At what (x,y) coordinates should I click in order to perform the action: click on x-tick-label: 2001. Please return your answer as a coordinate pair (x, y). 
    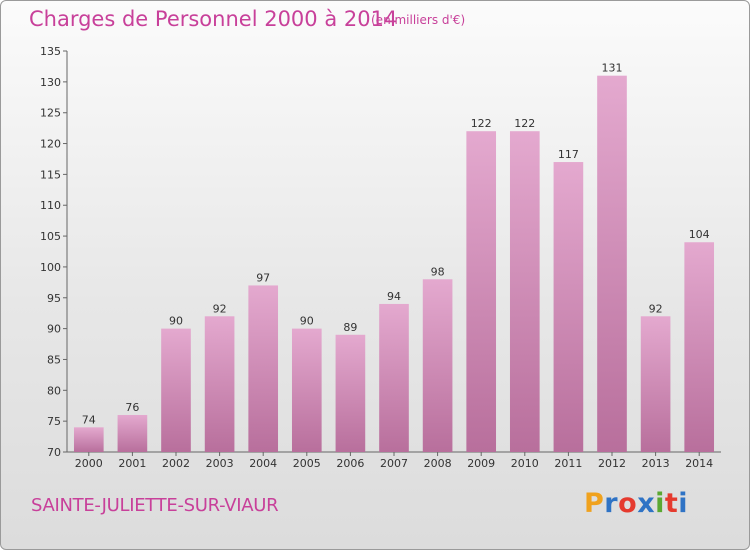
    Looking at the image, I should click on (132, 463).